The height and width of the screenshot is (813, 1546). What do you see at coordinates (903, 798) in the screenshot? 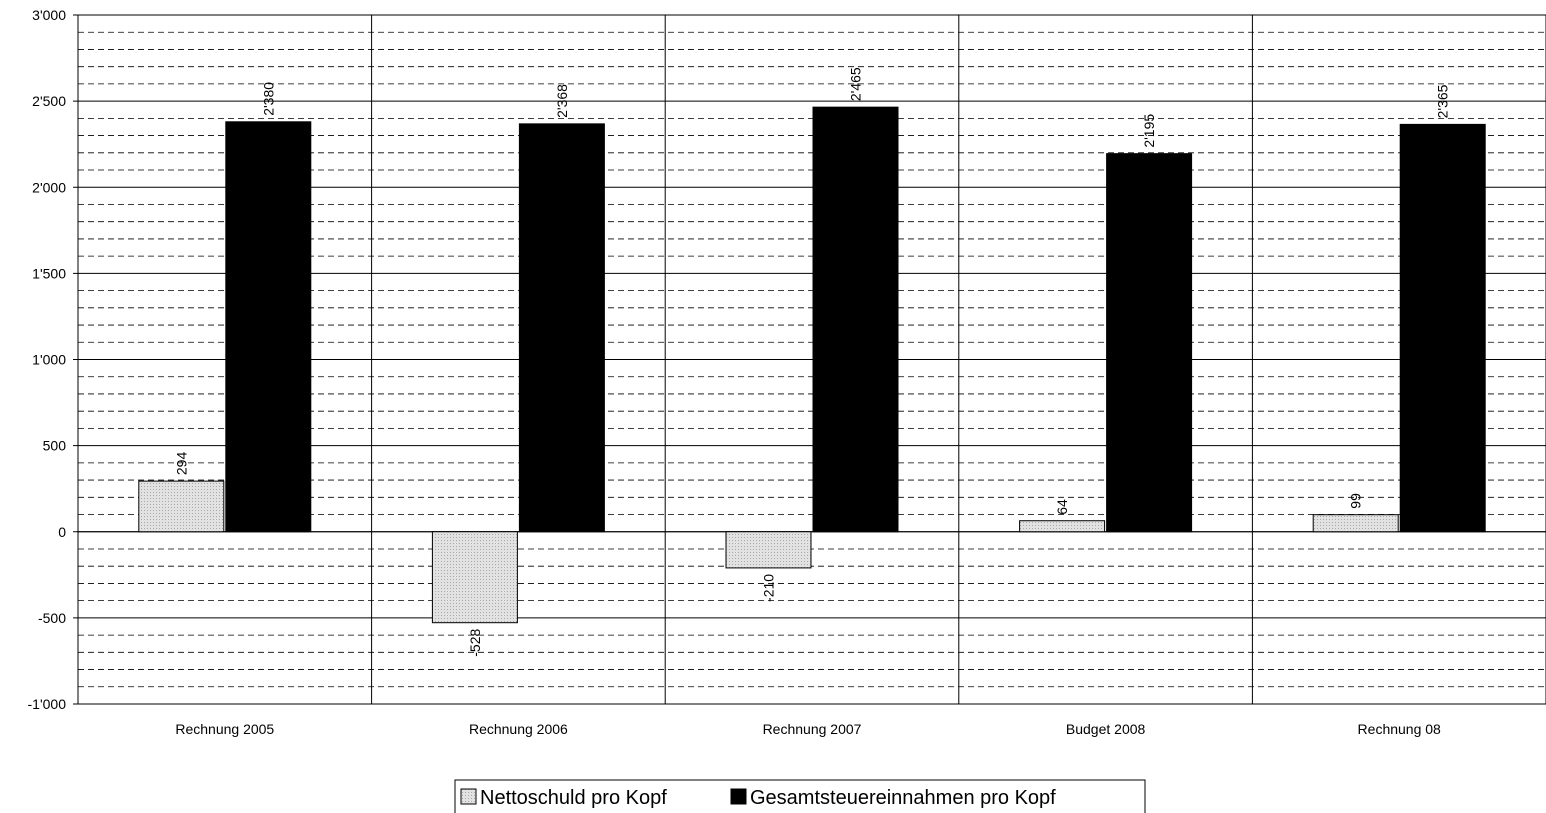
I see `legend-label-gesamtsteuer: Gesamtsteuereinnahmen pro Kopf` at bounding box center [903, 798].